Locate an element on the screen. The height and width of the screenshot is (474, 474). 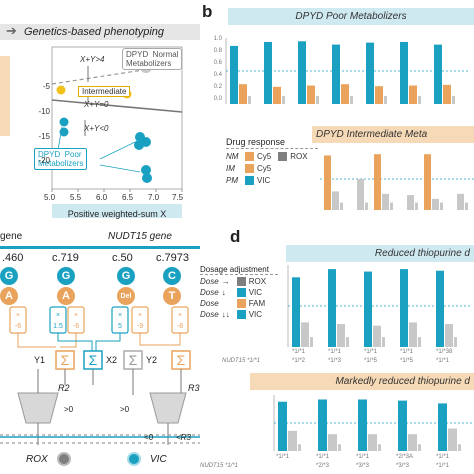
gene-bar is located at coordinates (100, 247).